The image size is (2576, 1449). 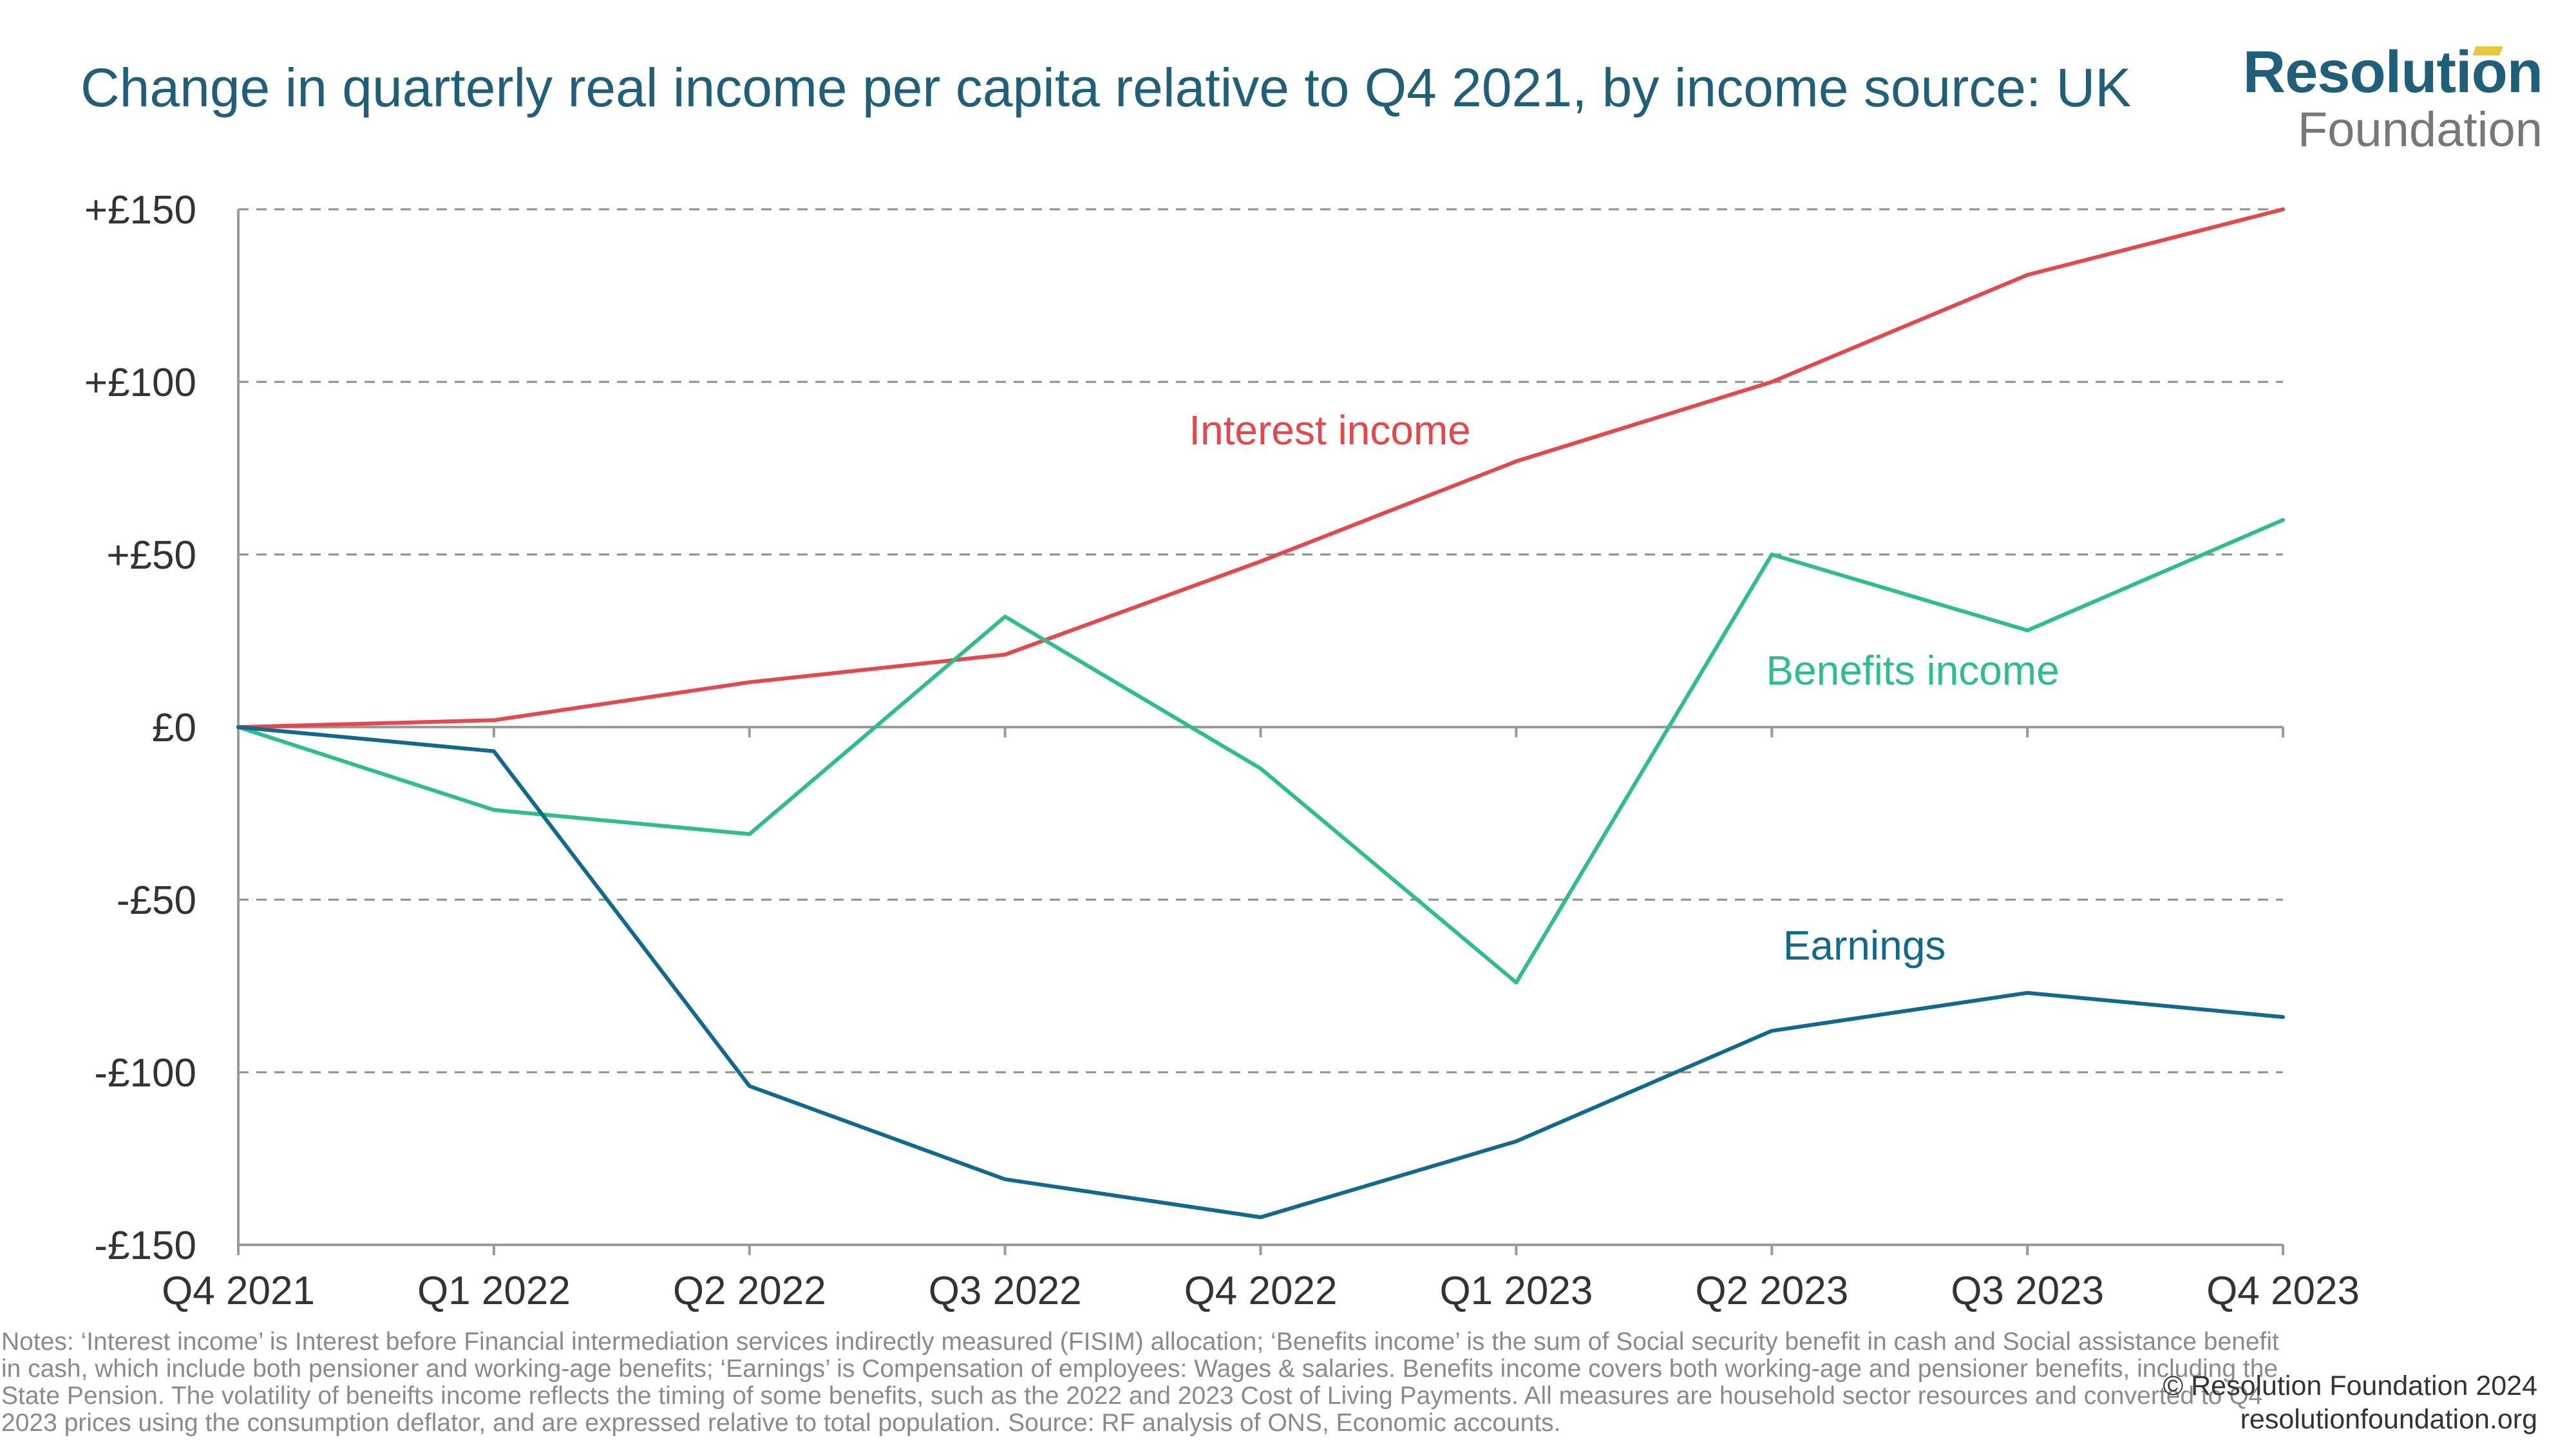 I want to click on resolution-foundation-logo: Resolution Foundation, so click(x=2393, y=99).